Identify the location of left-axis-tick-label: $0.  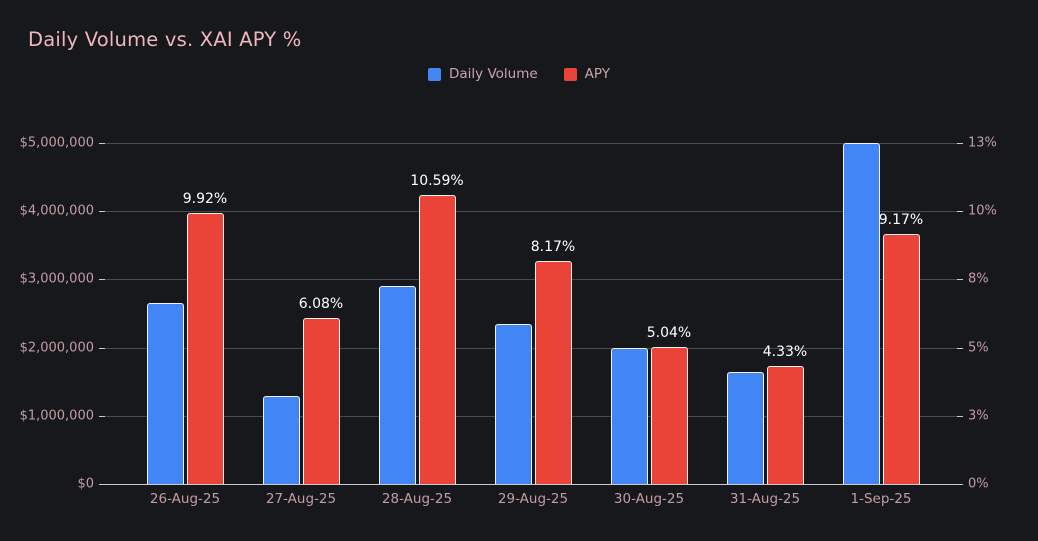
(85, 484).